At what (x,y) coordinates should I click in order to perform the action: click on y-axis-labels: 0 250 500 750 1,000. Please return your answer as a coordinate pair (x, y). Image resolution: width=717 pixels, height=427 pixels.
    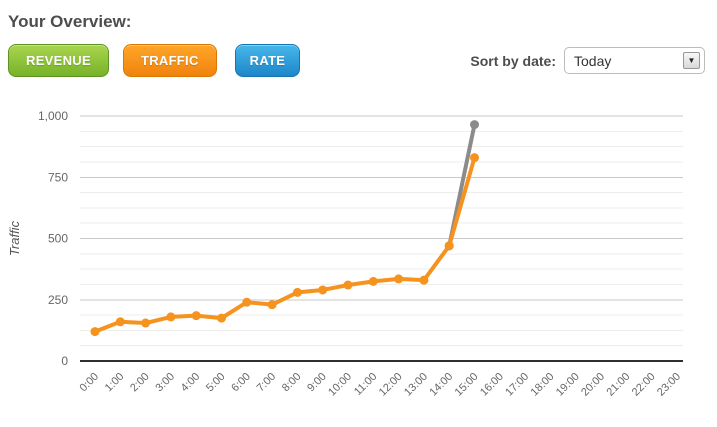
    Looking at the image, I should click on (53, 238).